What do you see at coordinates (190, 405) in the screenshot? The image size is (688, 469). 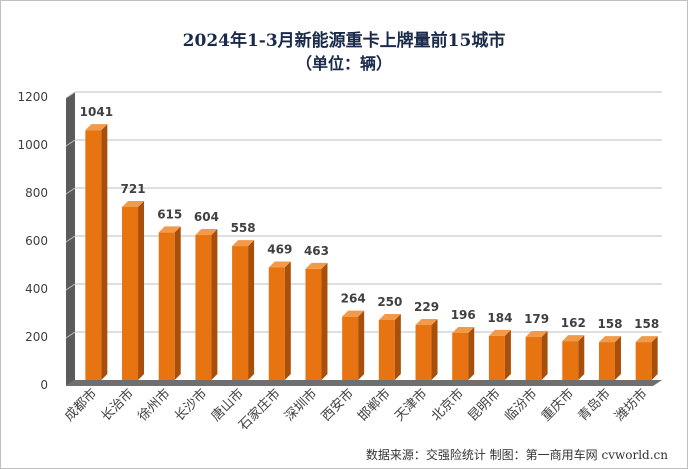 I see `category-label: 长沙市` at bounding box center [190, 405].